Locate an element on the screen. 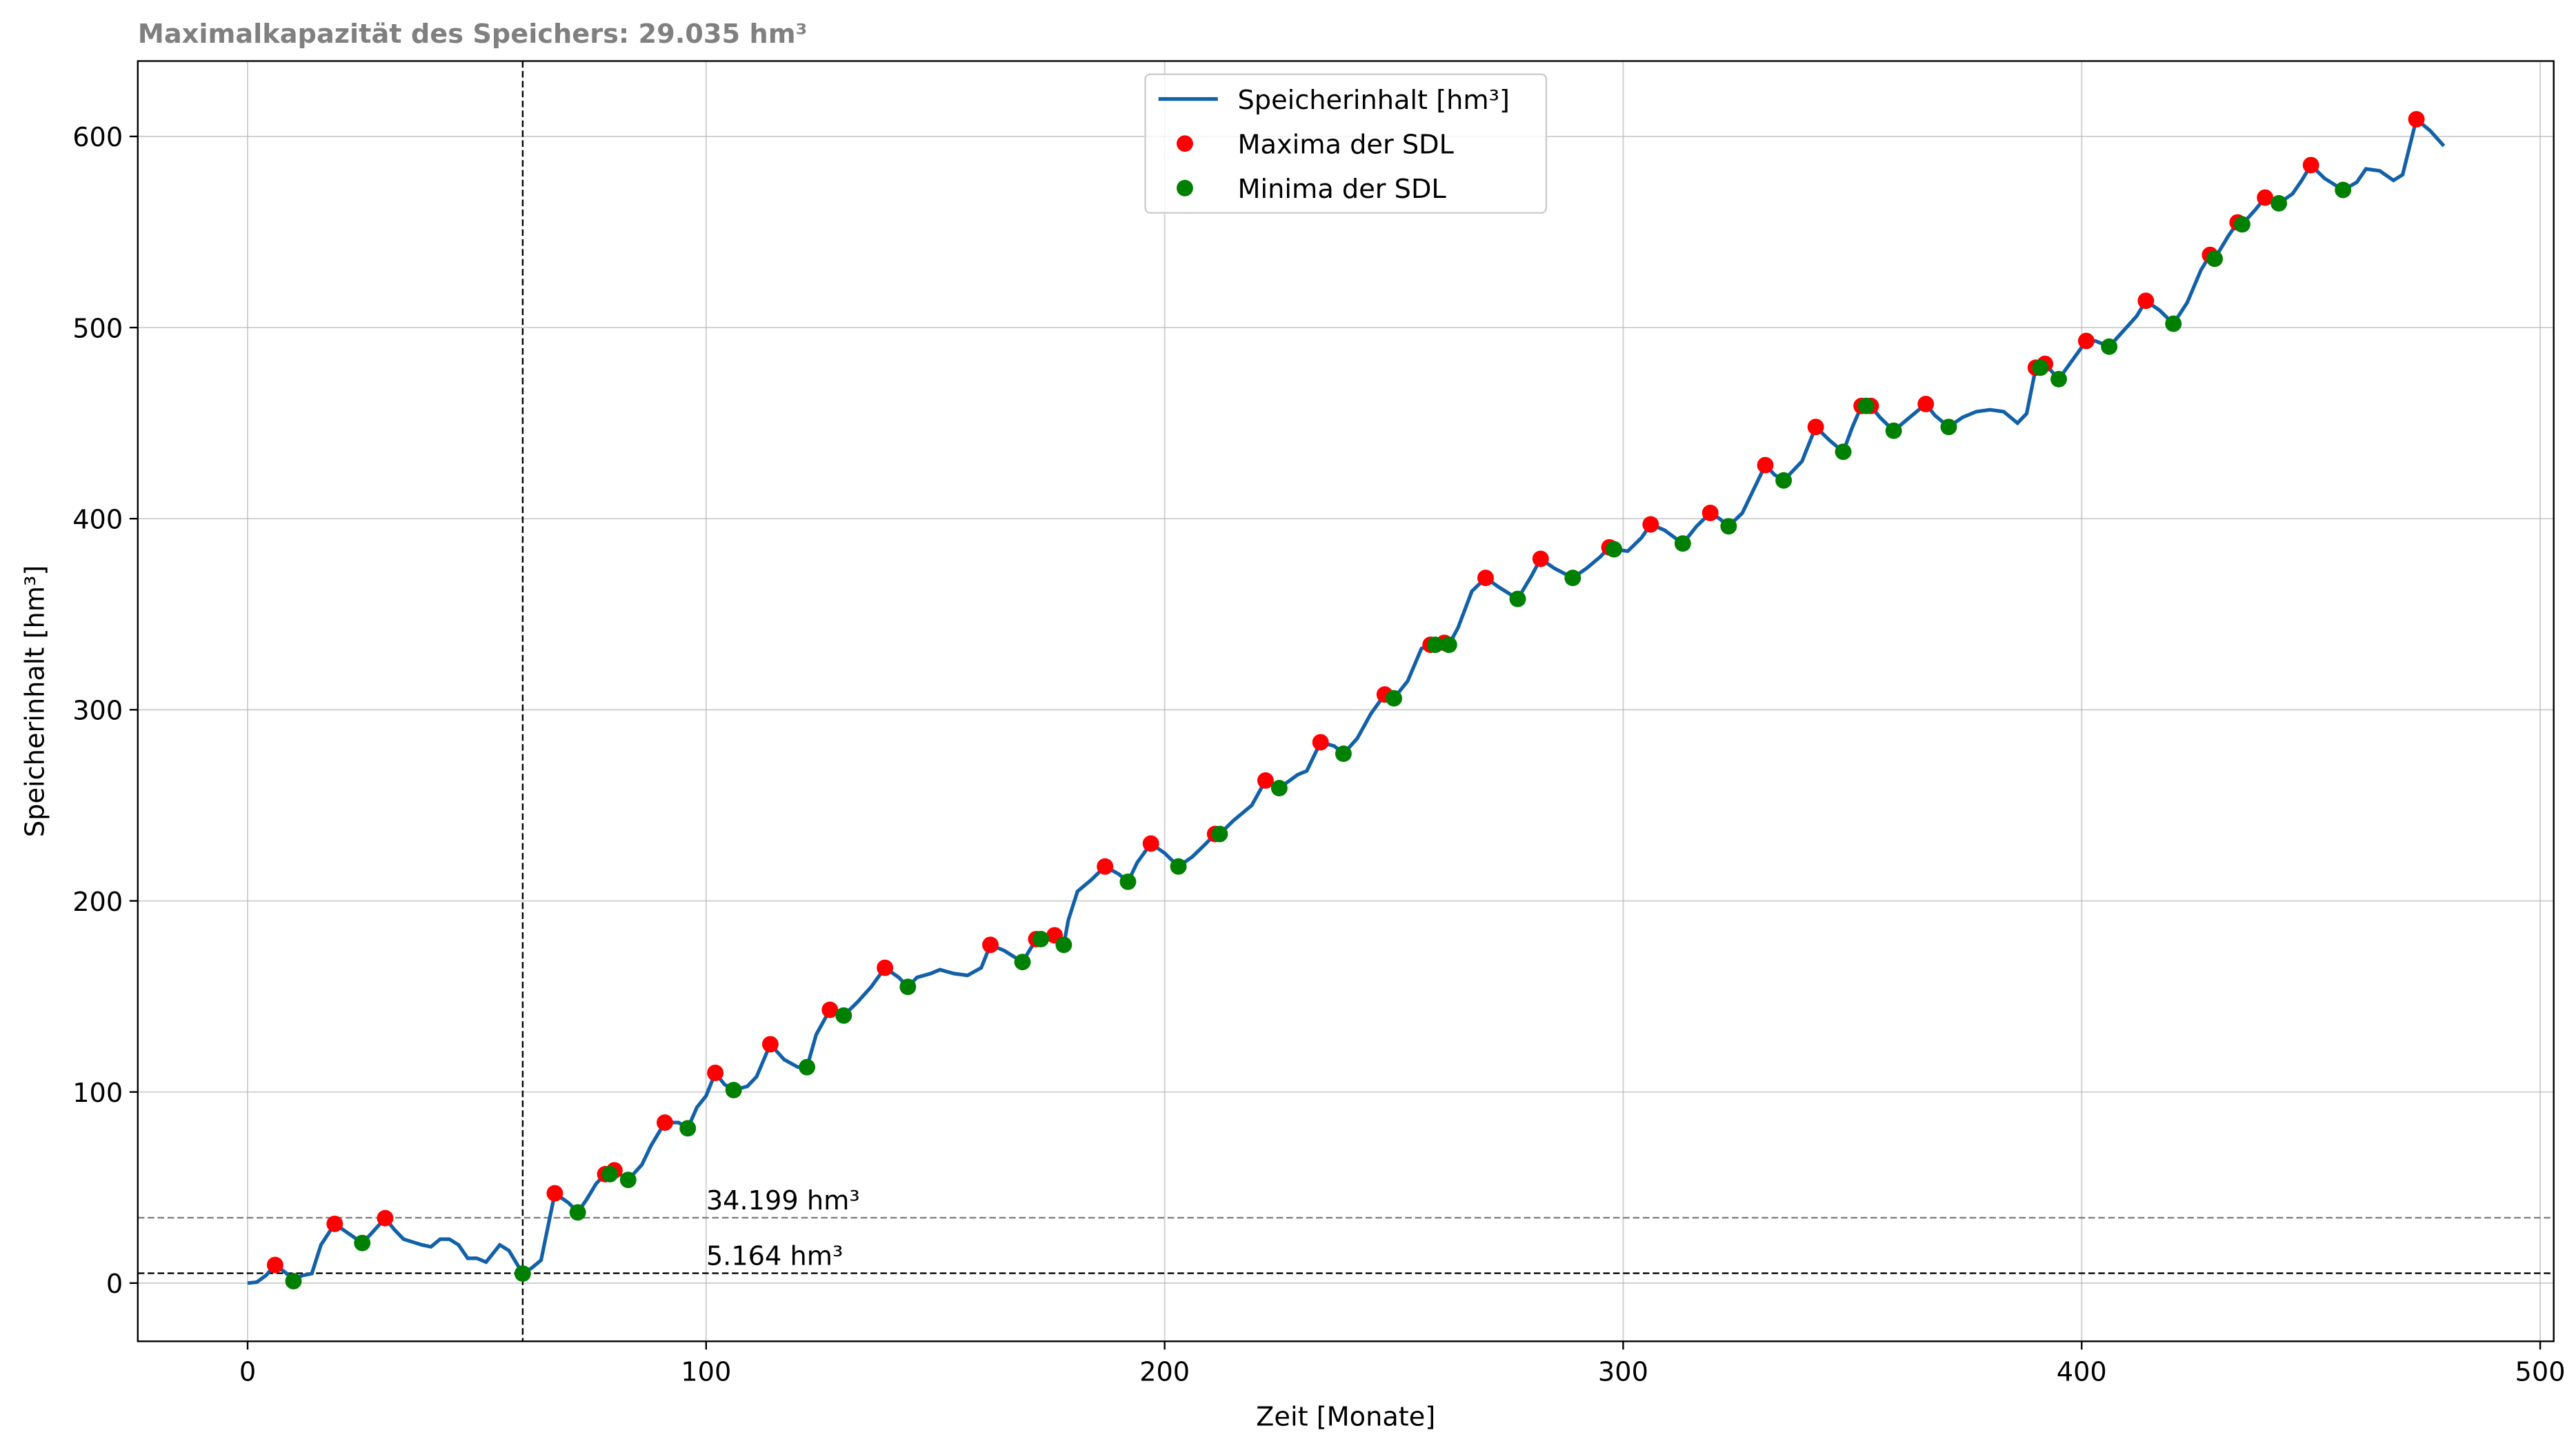  x-tick-label: 300 is located at coordinates (1623, 1372).